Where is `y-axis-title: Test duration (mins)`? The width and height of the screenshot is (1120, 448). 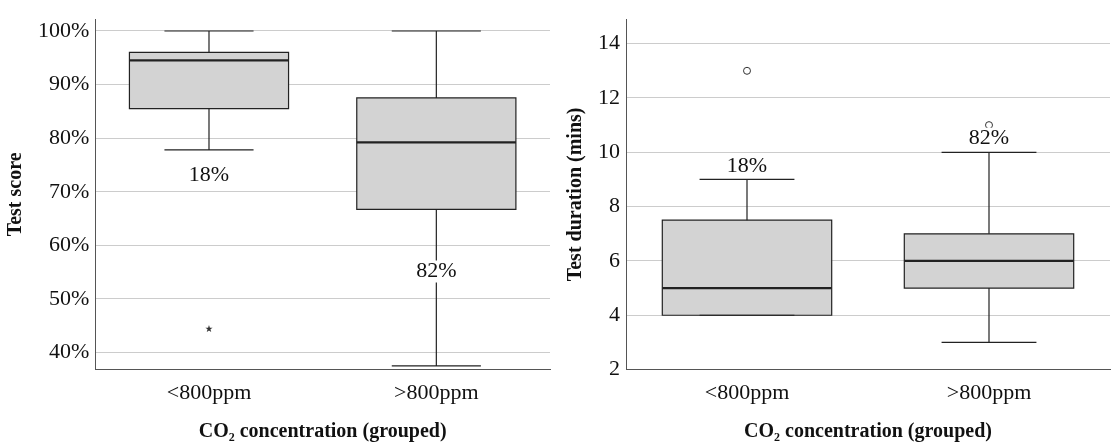
y-axis-title: Test duration (mins) is located at coordinates (575, 194).